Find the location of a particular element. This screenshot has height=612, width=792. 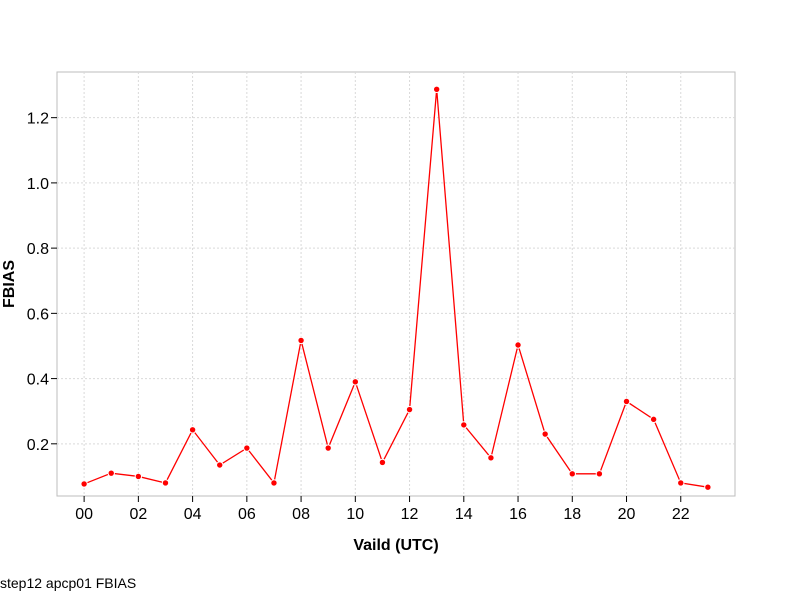

x-tick-label: 22 is located at coordinates (681, 514).